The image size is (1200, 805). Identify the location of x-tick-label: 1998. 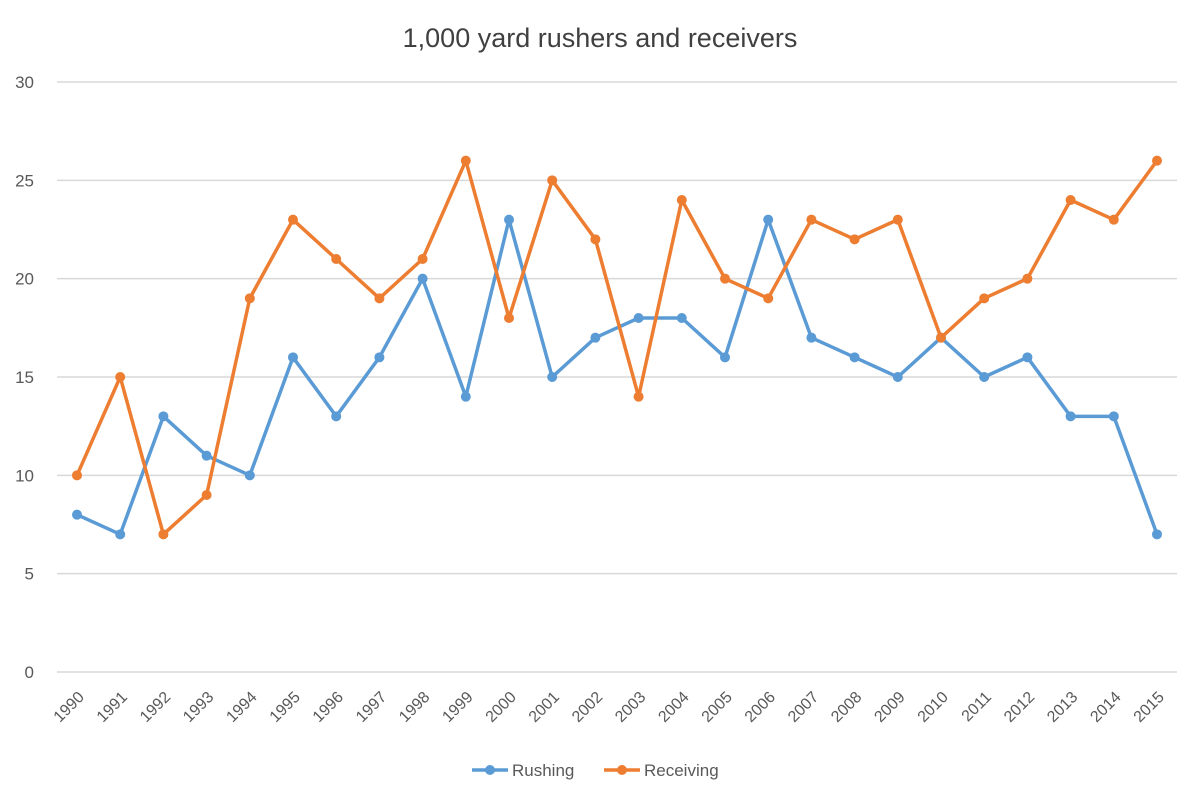
(414, 707).